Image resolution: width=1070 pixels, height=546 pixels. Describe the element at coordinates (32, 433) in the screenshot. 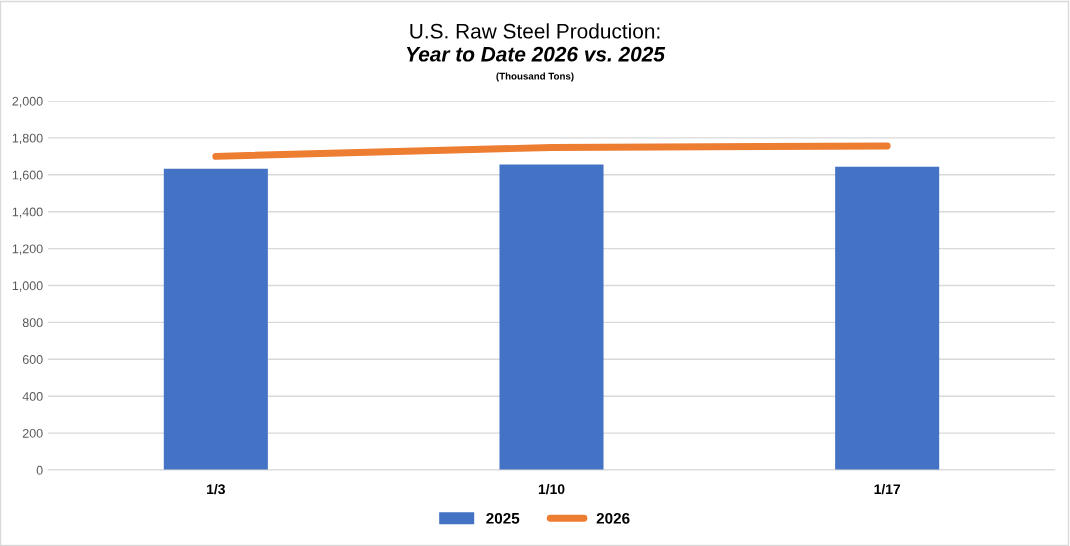

I see `y-tick-label: 200` at that location.